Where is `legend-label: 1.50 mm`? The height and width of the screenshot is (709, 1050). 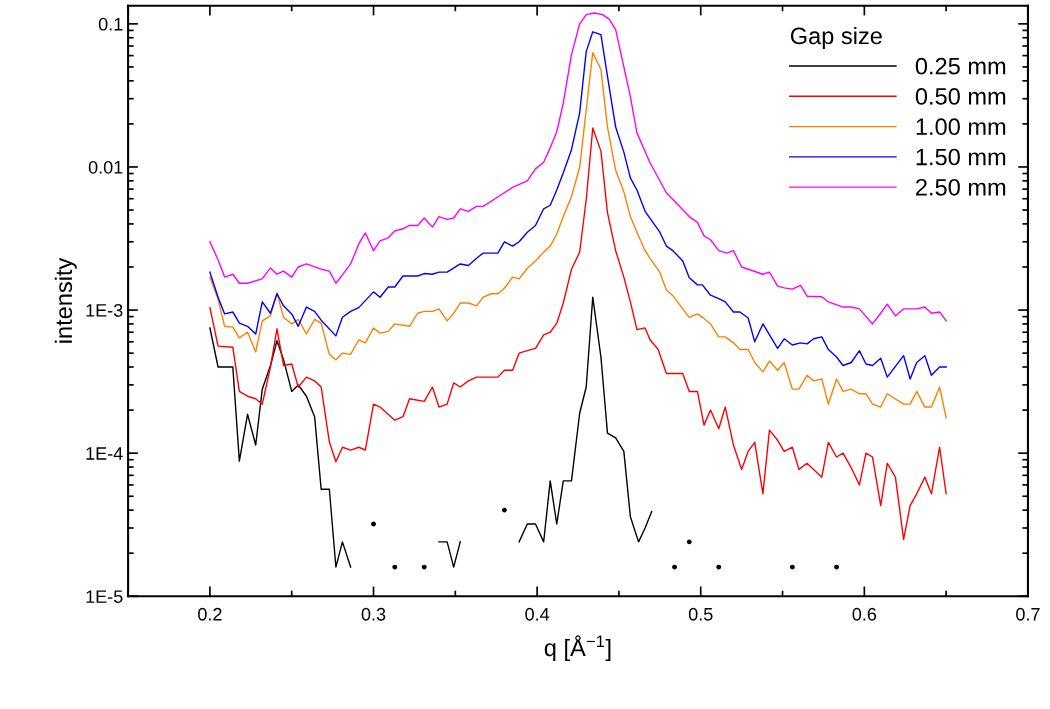 legend-label: 1.50 mm is located at coordinates (961, 157).